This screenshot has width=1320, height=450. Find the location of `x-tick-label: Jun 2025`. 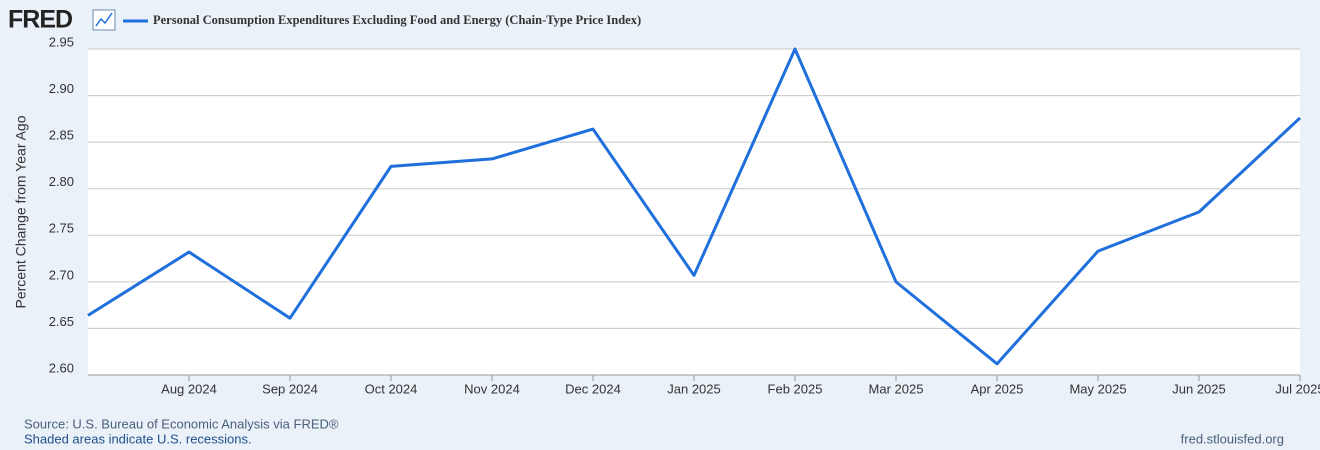

x-tick-label: Jun 2025 is located at coordinates (1199, 388).